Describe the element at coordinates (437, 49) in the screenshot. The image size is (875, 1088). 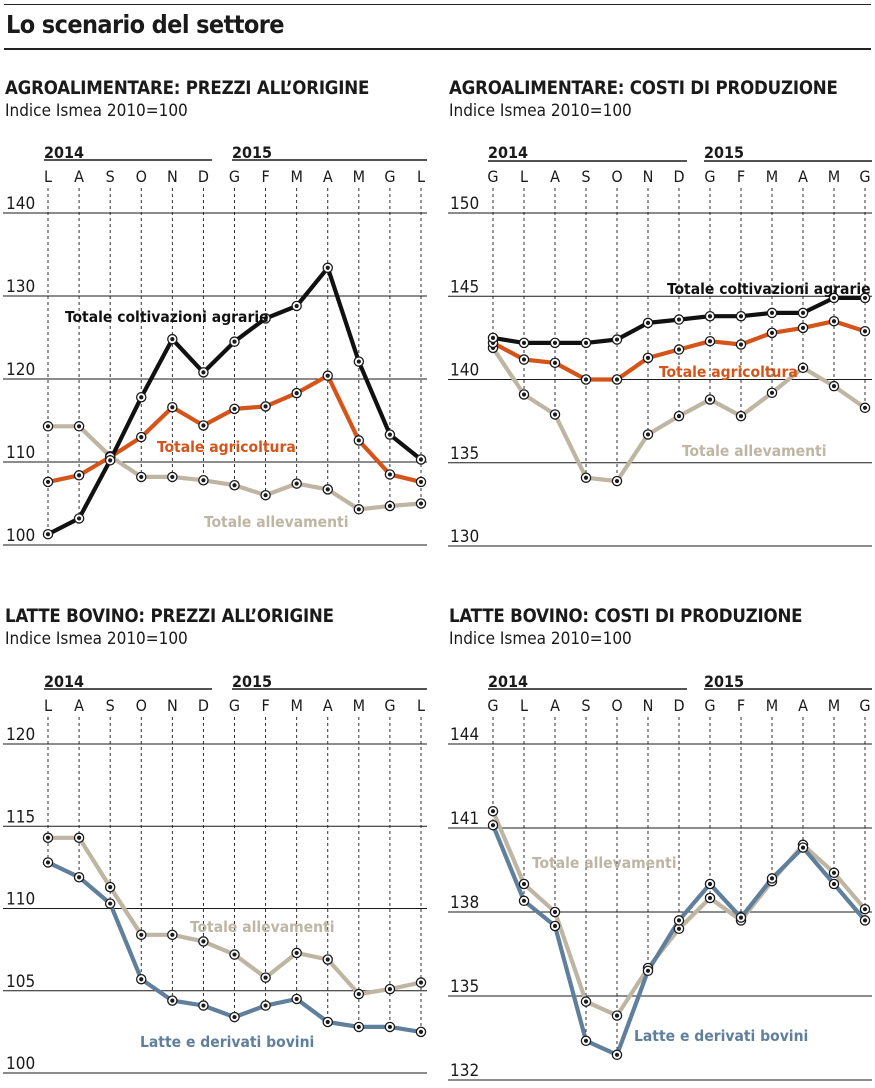
I see `title-rule` at that location.